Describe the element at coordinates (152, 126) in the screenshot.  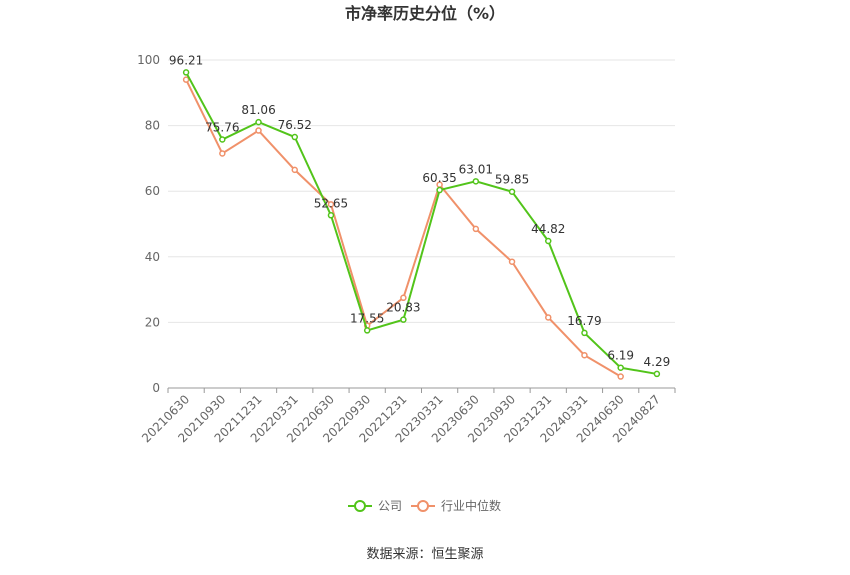
I see `y-tick-label: 80` at that location.